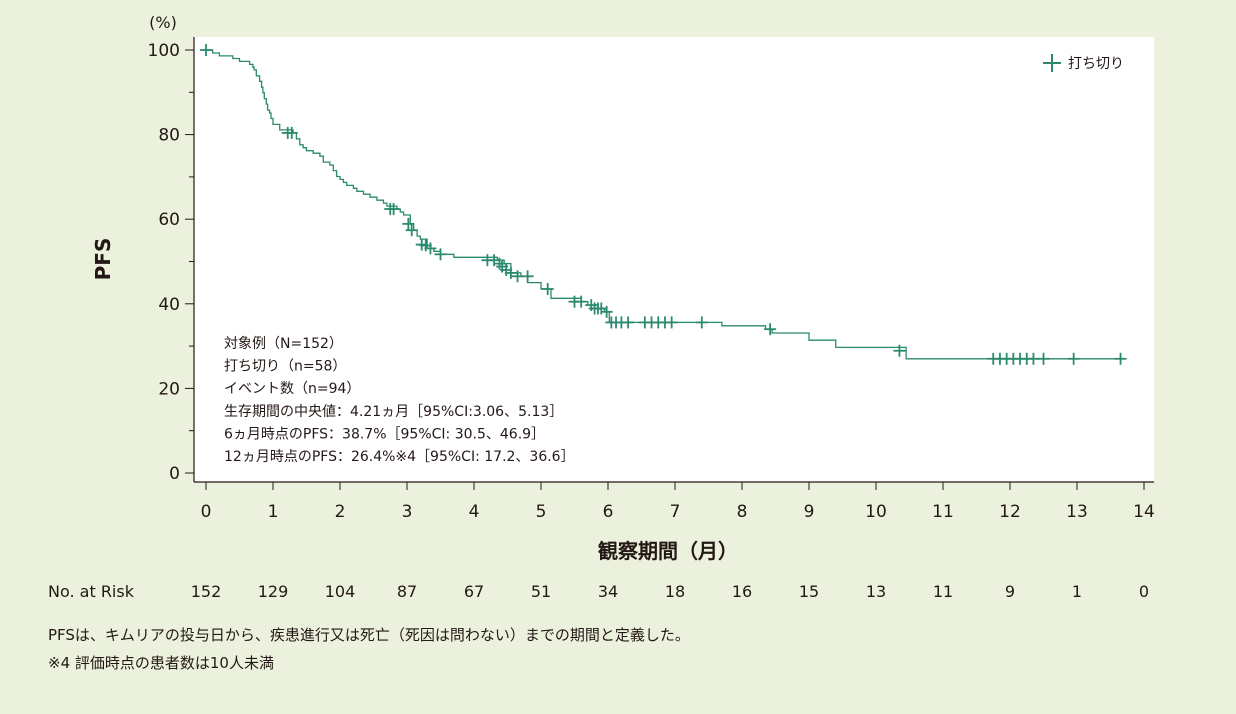 The width and height of the screenshot is (1236, 714). What do you see at coordinates (407, 512) in the screenshot?
I see `x-tick-label: 3` at bounding box center [407, 512].